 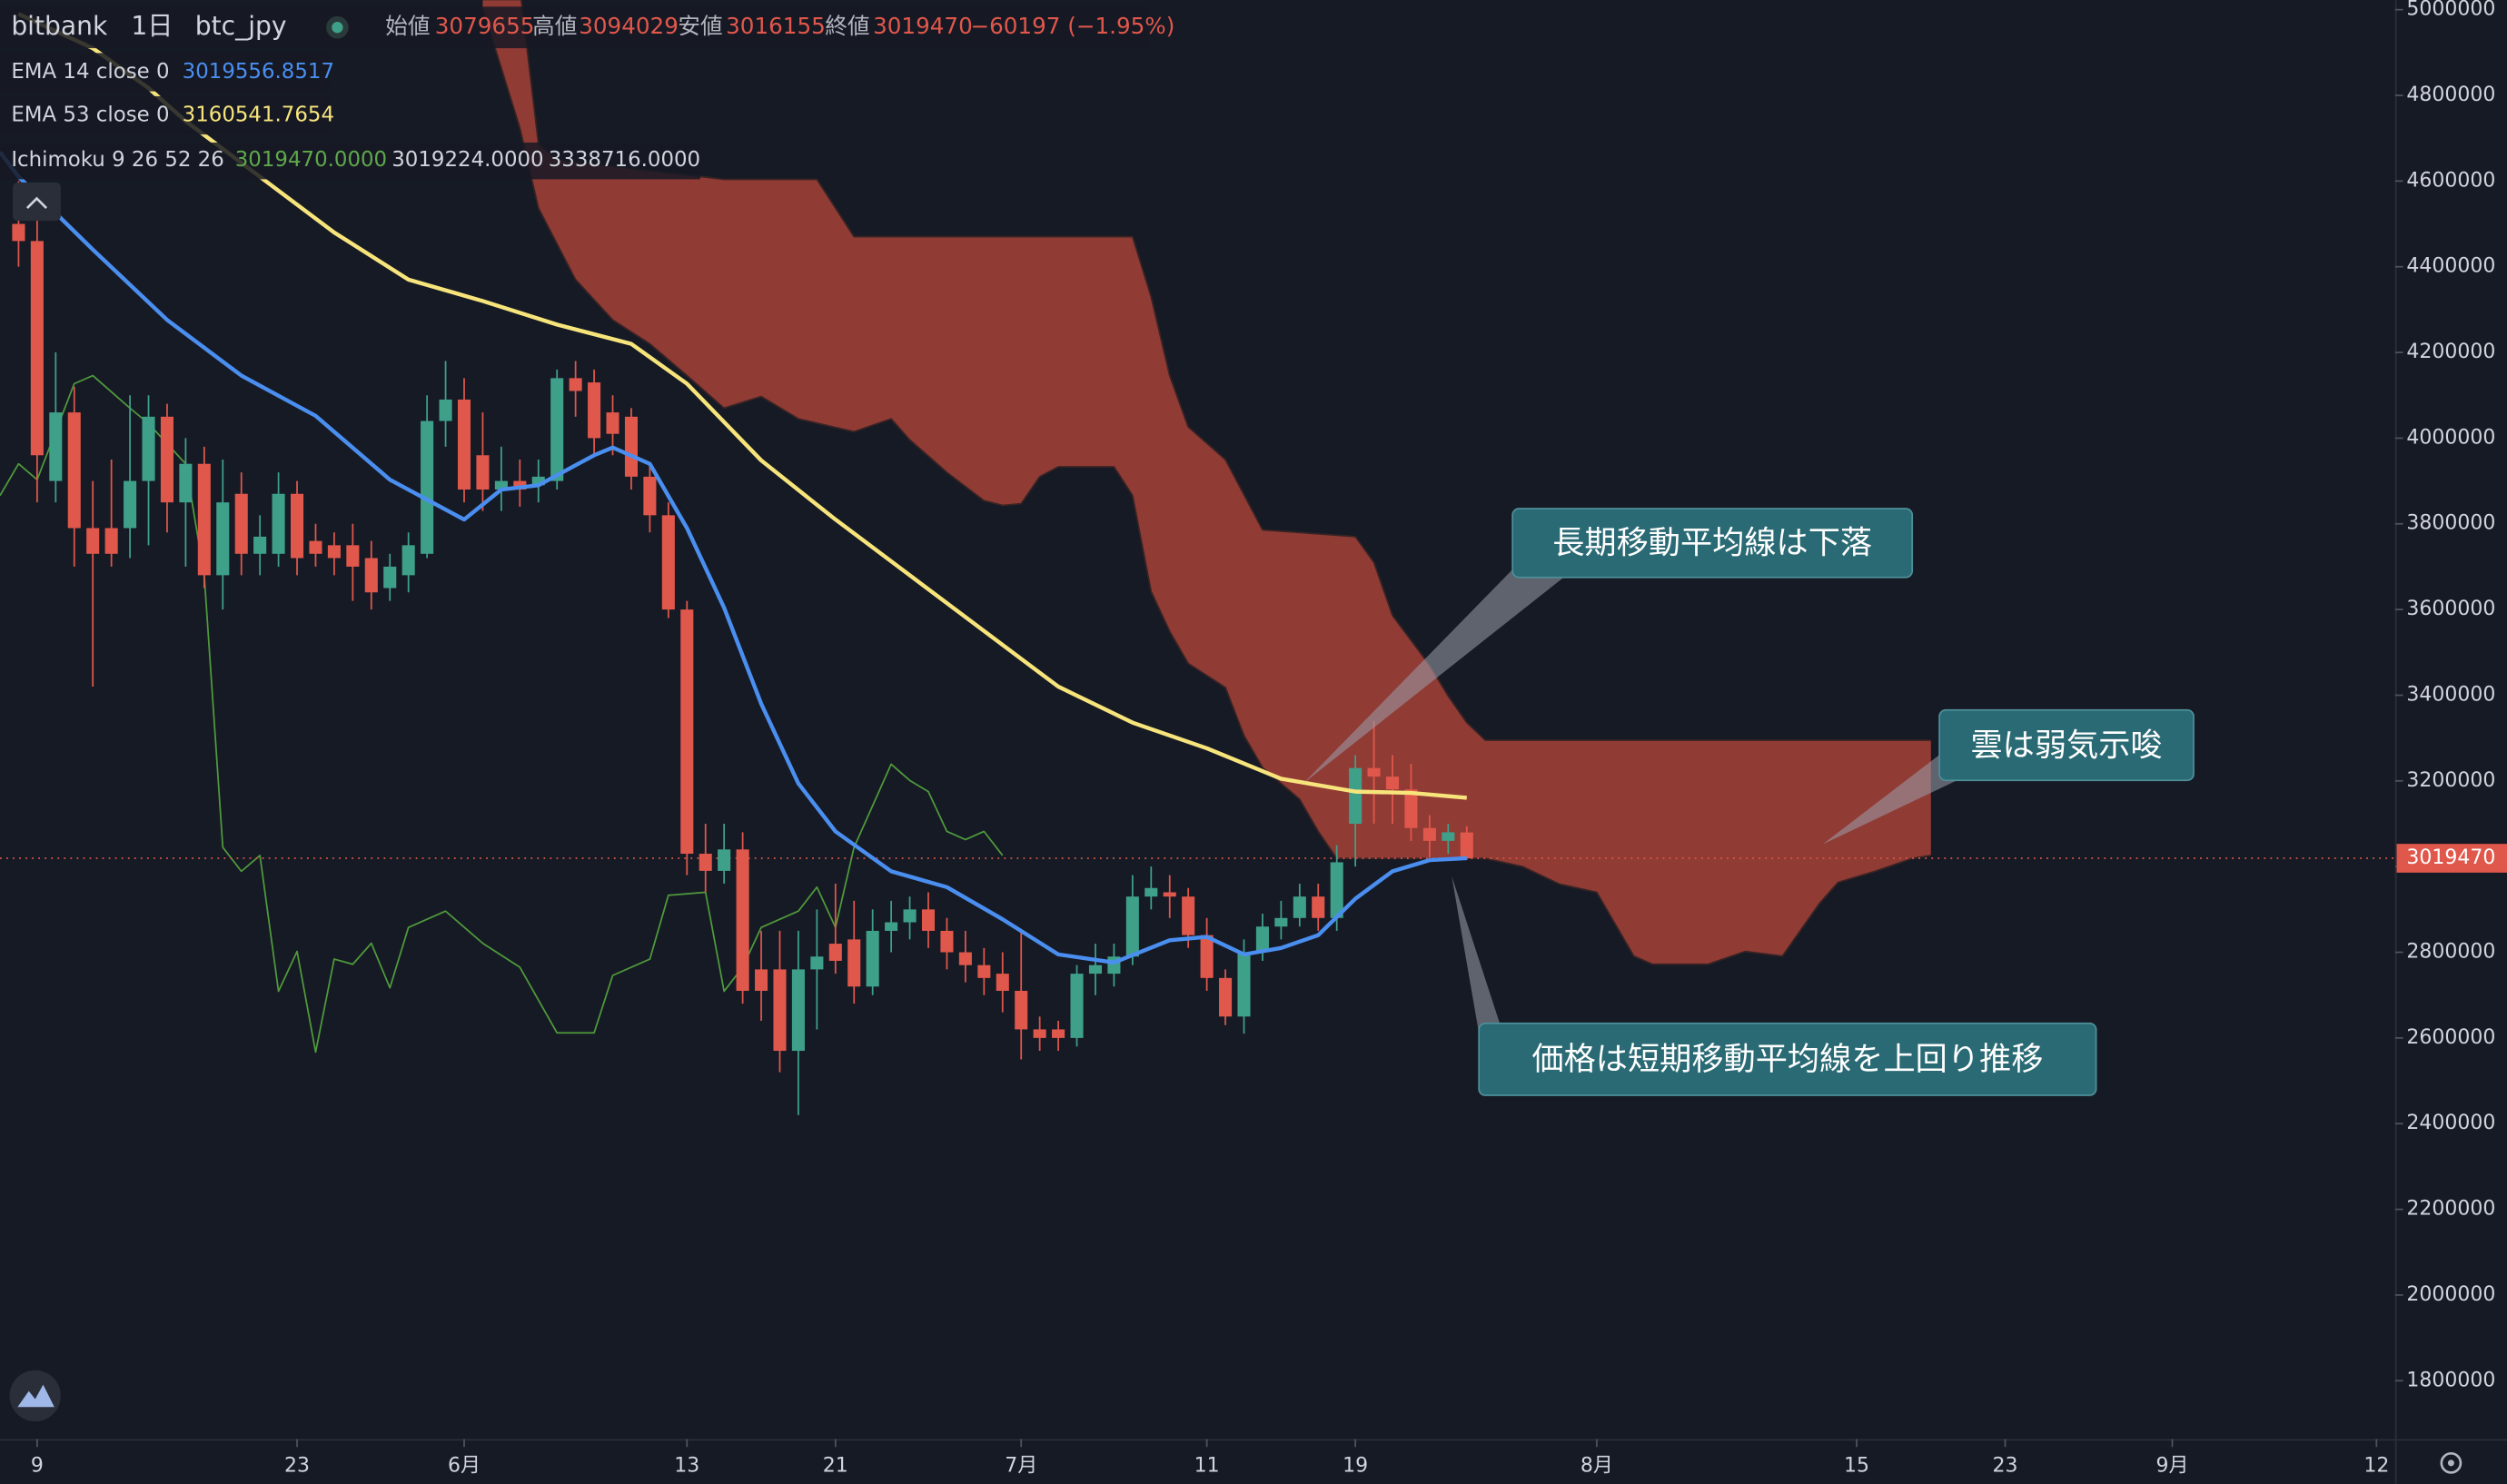 I want to click on y-tick-label: 3400000, so click(x=2450, y=694).